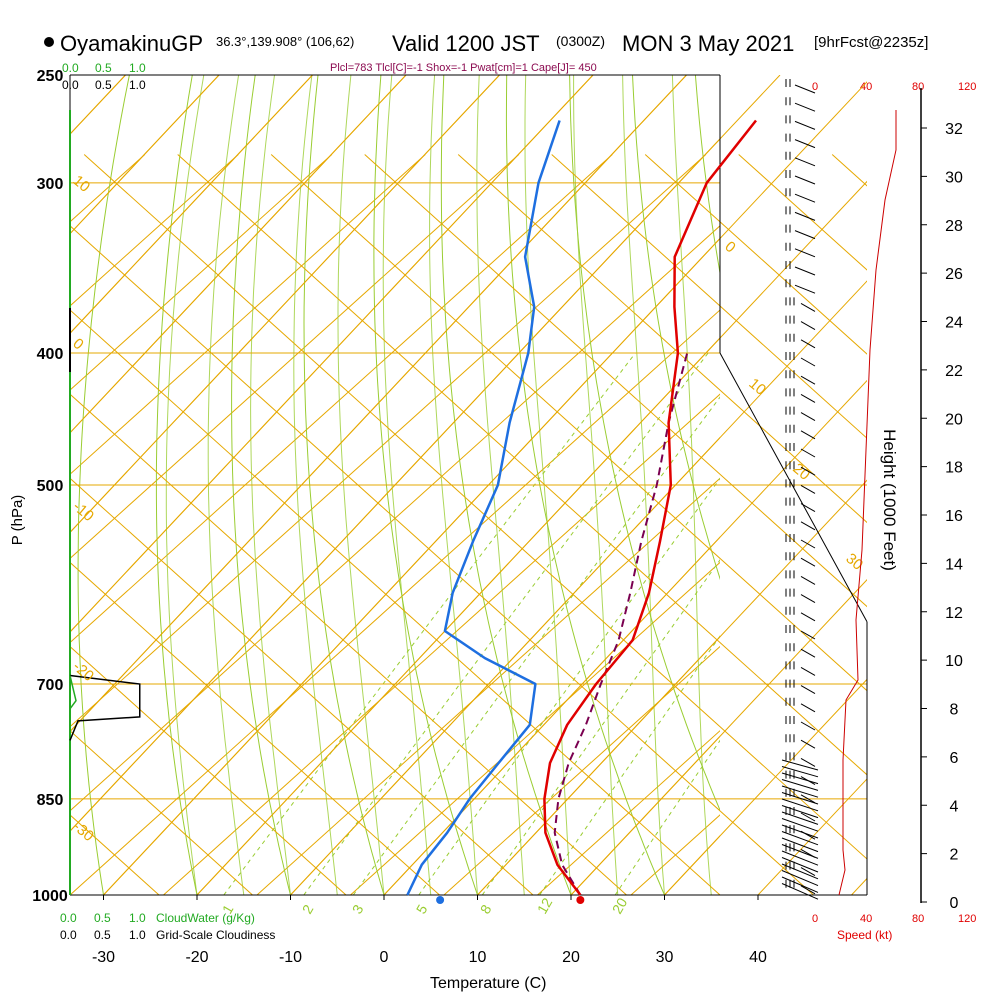 The height and width of the screenshot is (1000, 1000). I want to click on speed-scale-top-3: 120, so click(967, 87).